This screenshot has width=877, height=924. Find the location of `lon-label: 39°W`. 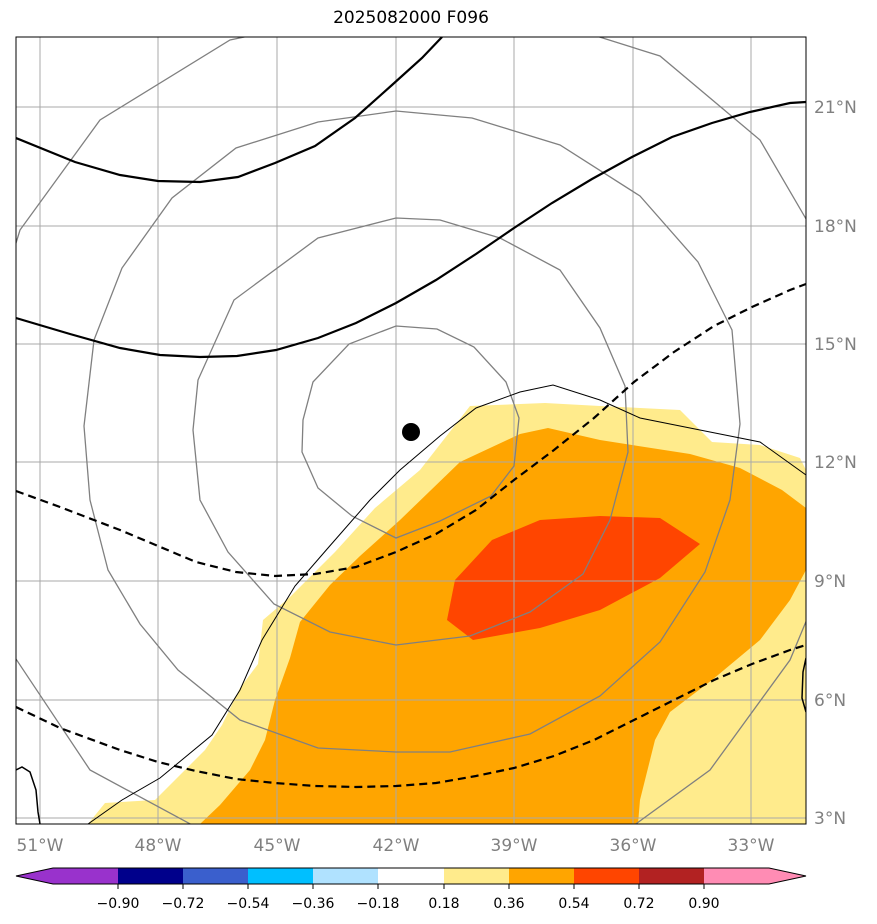

lon-label: 39°W is located at coordinates (514, 846).